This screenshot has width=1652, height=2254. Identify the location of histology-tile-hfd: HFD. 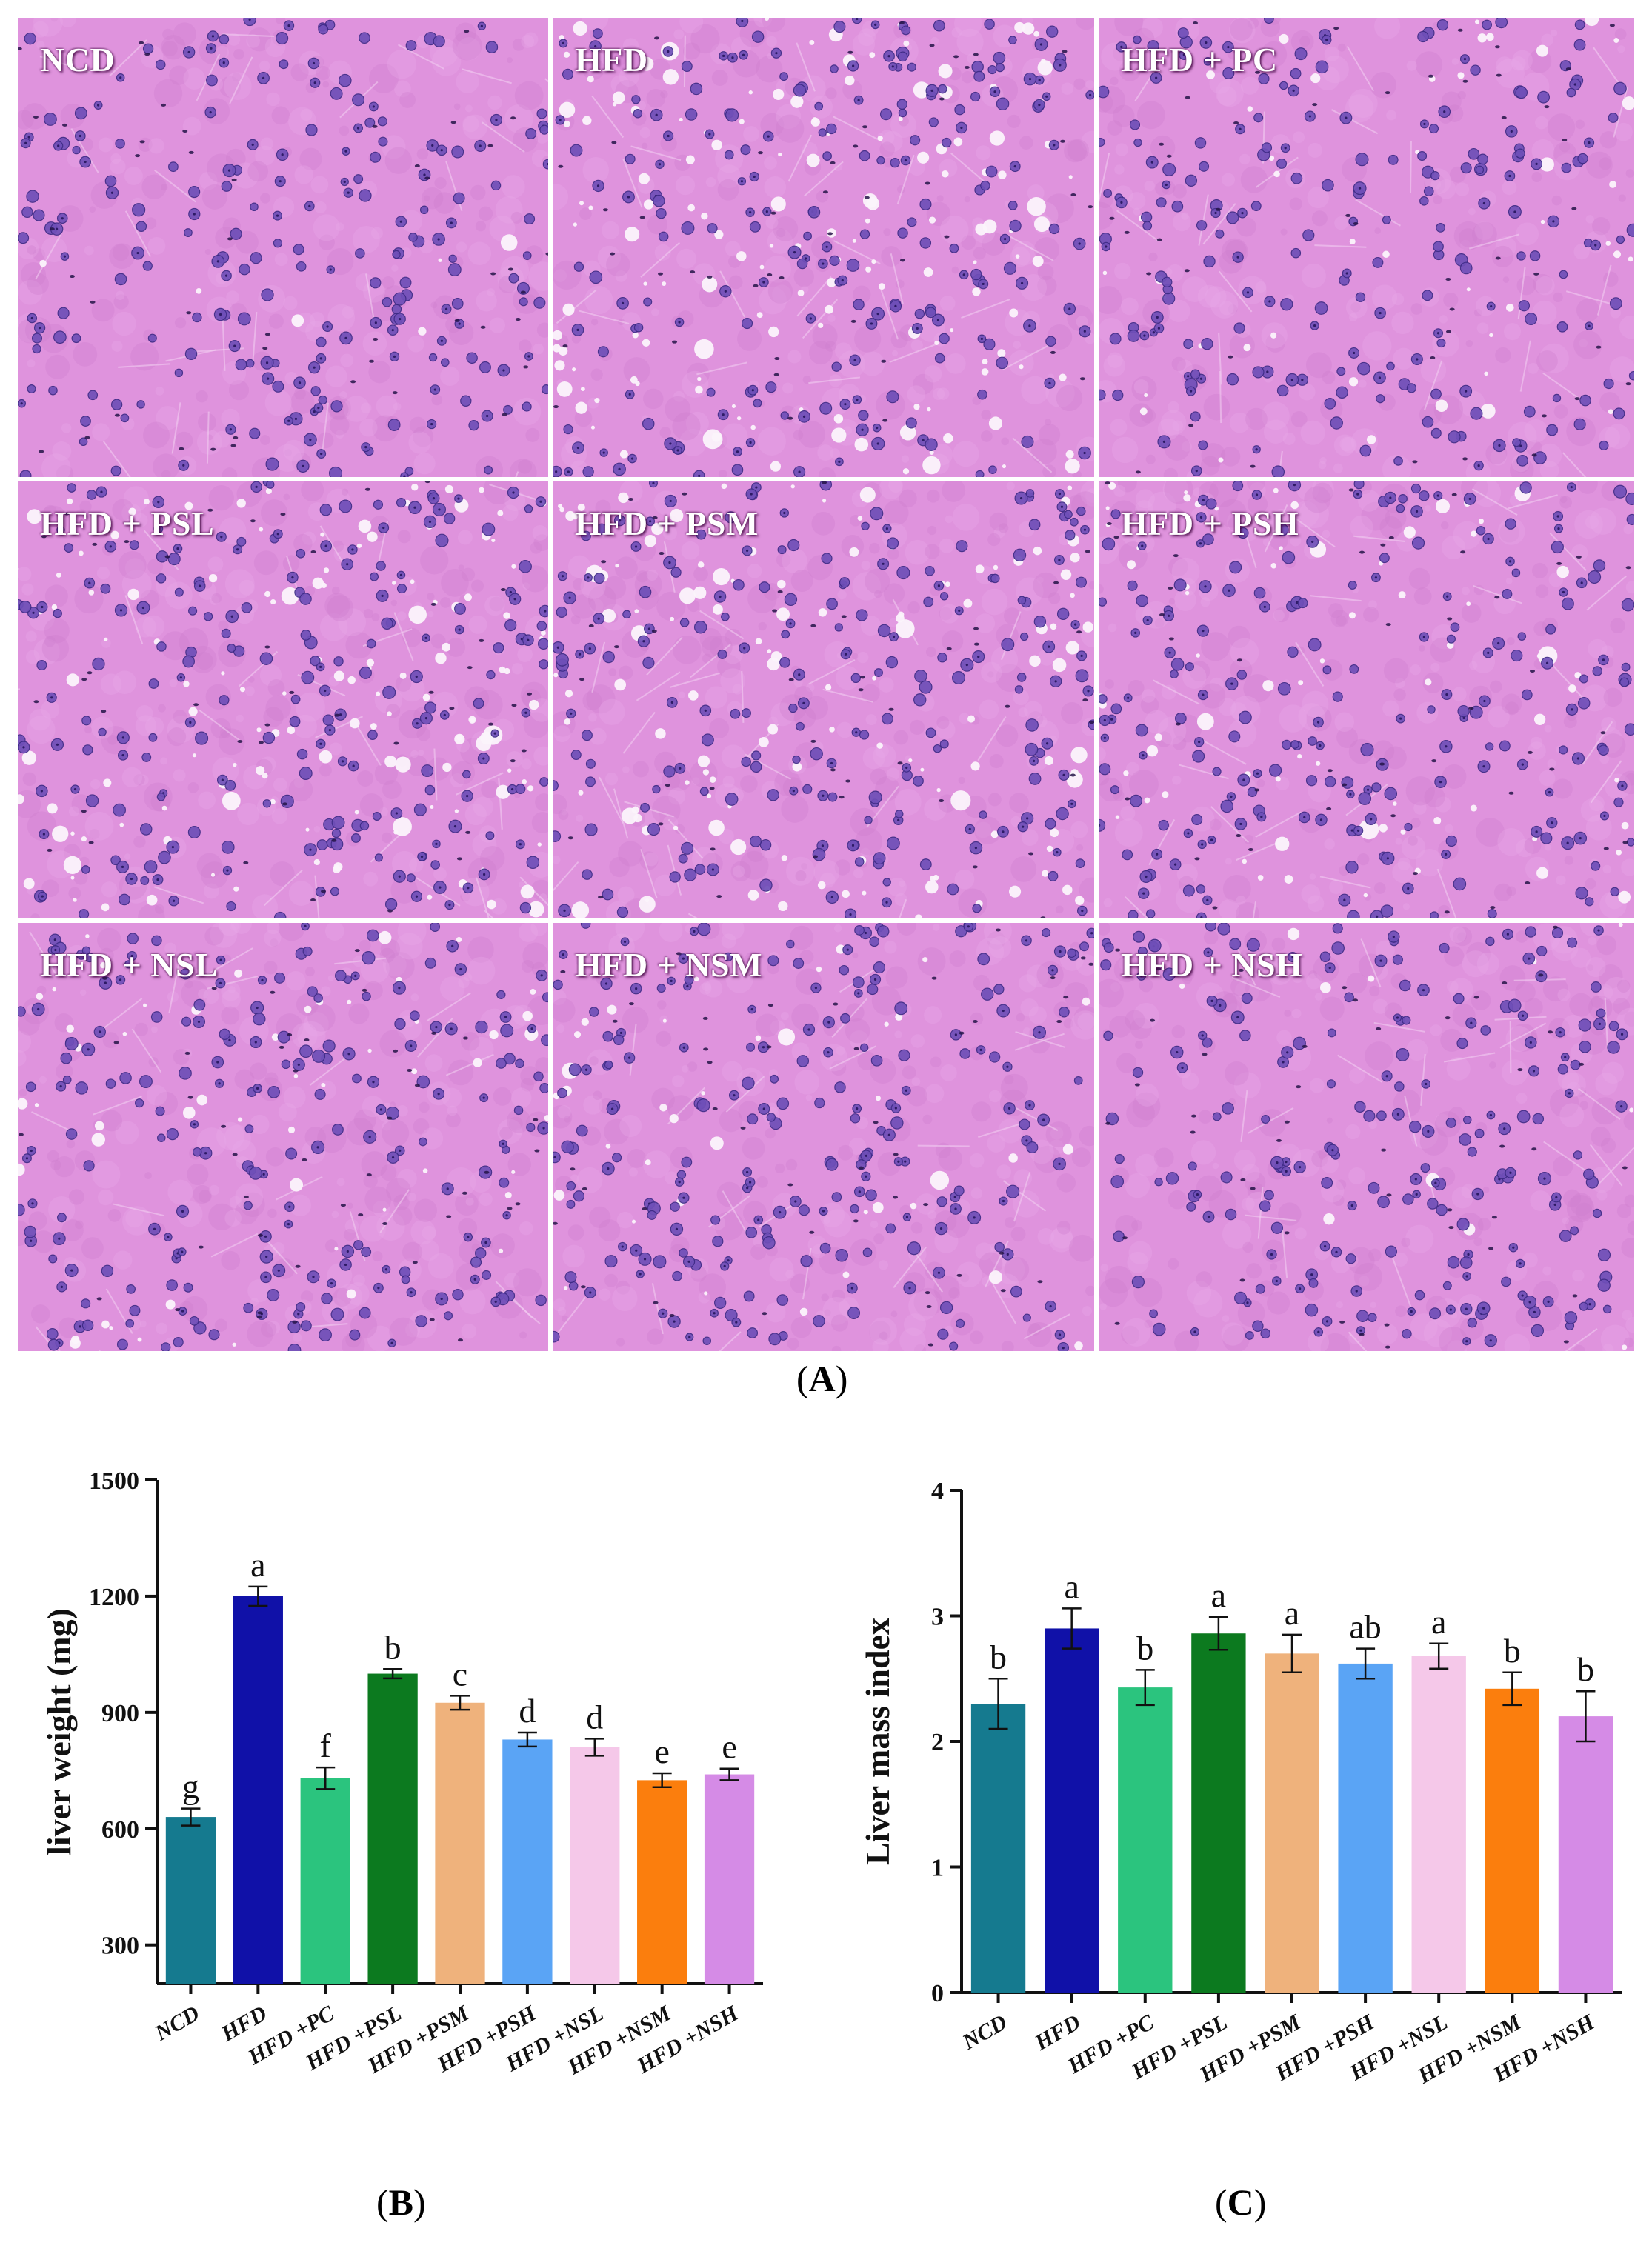
(824, 247).